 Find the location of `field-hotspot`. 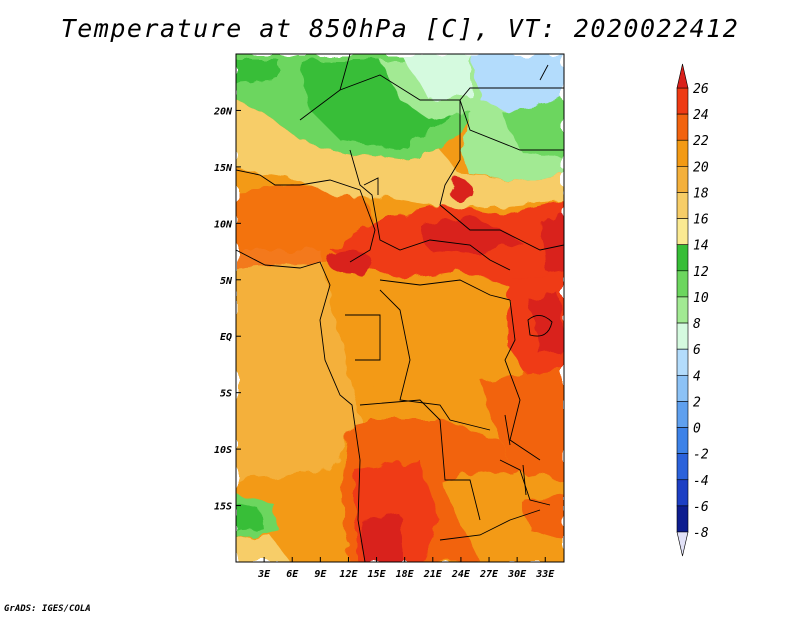

field-hotspot is located at coordinates (460, 190).